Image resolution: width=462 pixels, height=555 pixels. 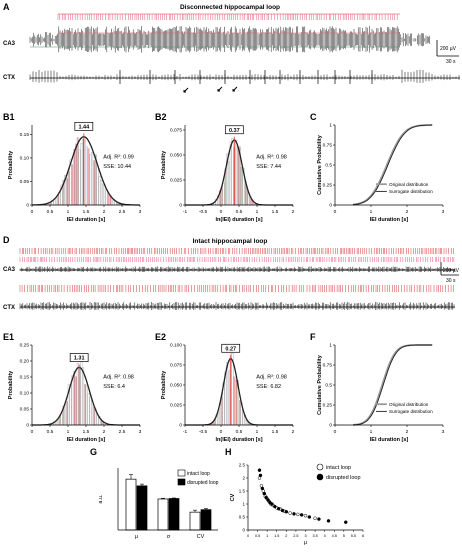 I want to click on x-tick-label: 4.5, so click(x=334, y=536).